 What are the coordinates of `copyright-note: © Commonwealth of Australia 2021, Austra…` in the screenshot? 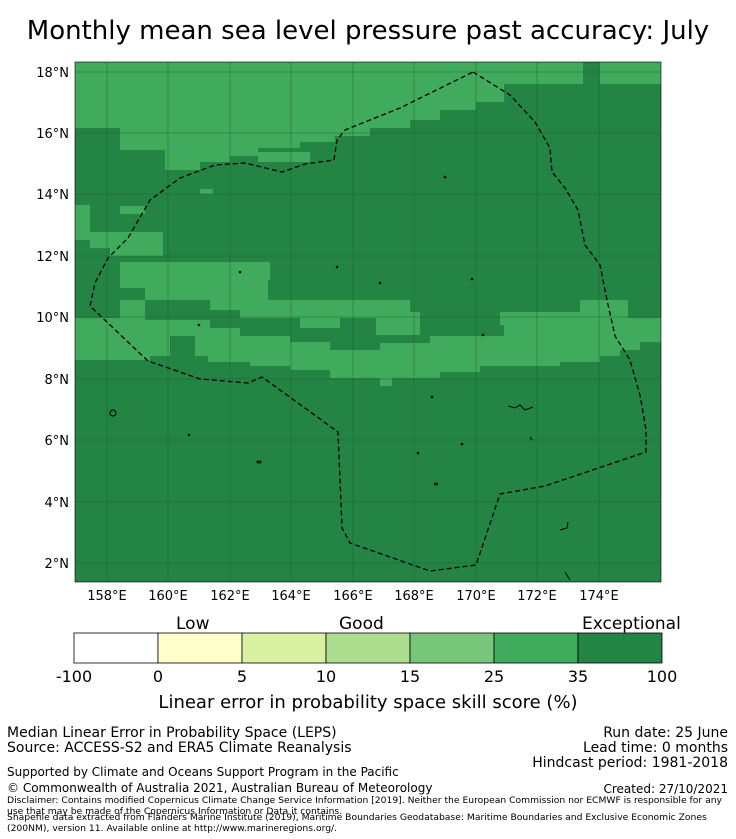 It's located at (220, 788).